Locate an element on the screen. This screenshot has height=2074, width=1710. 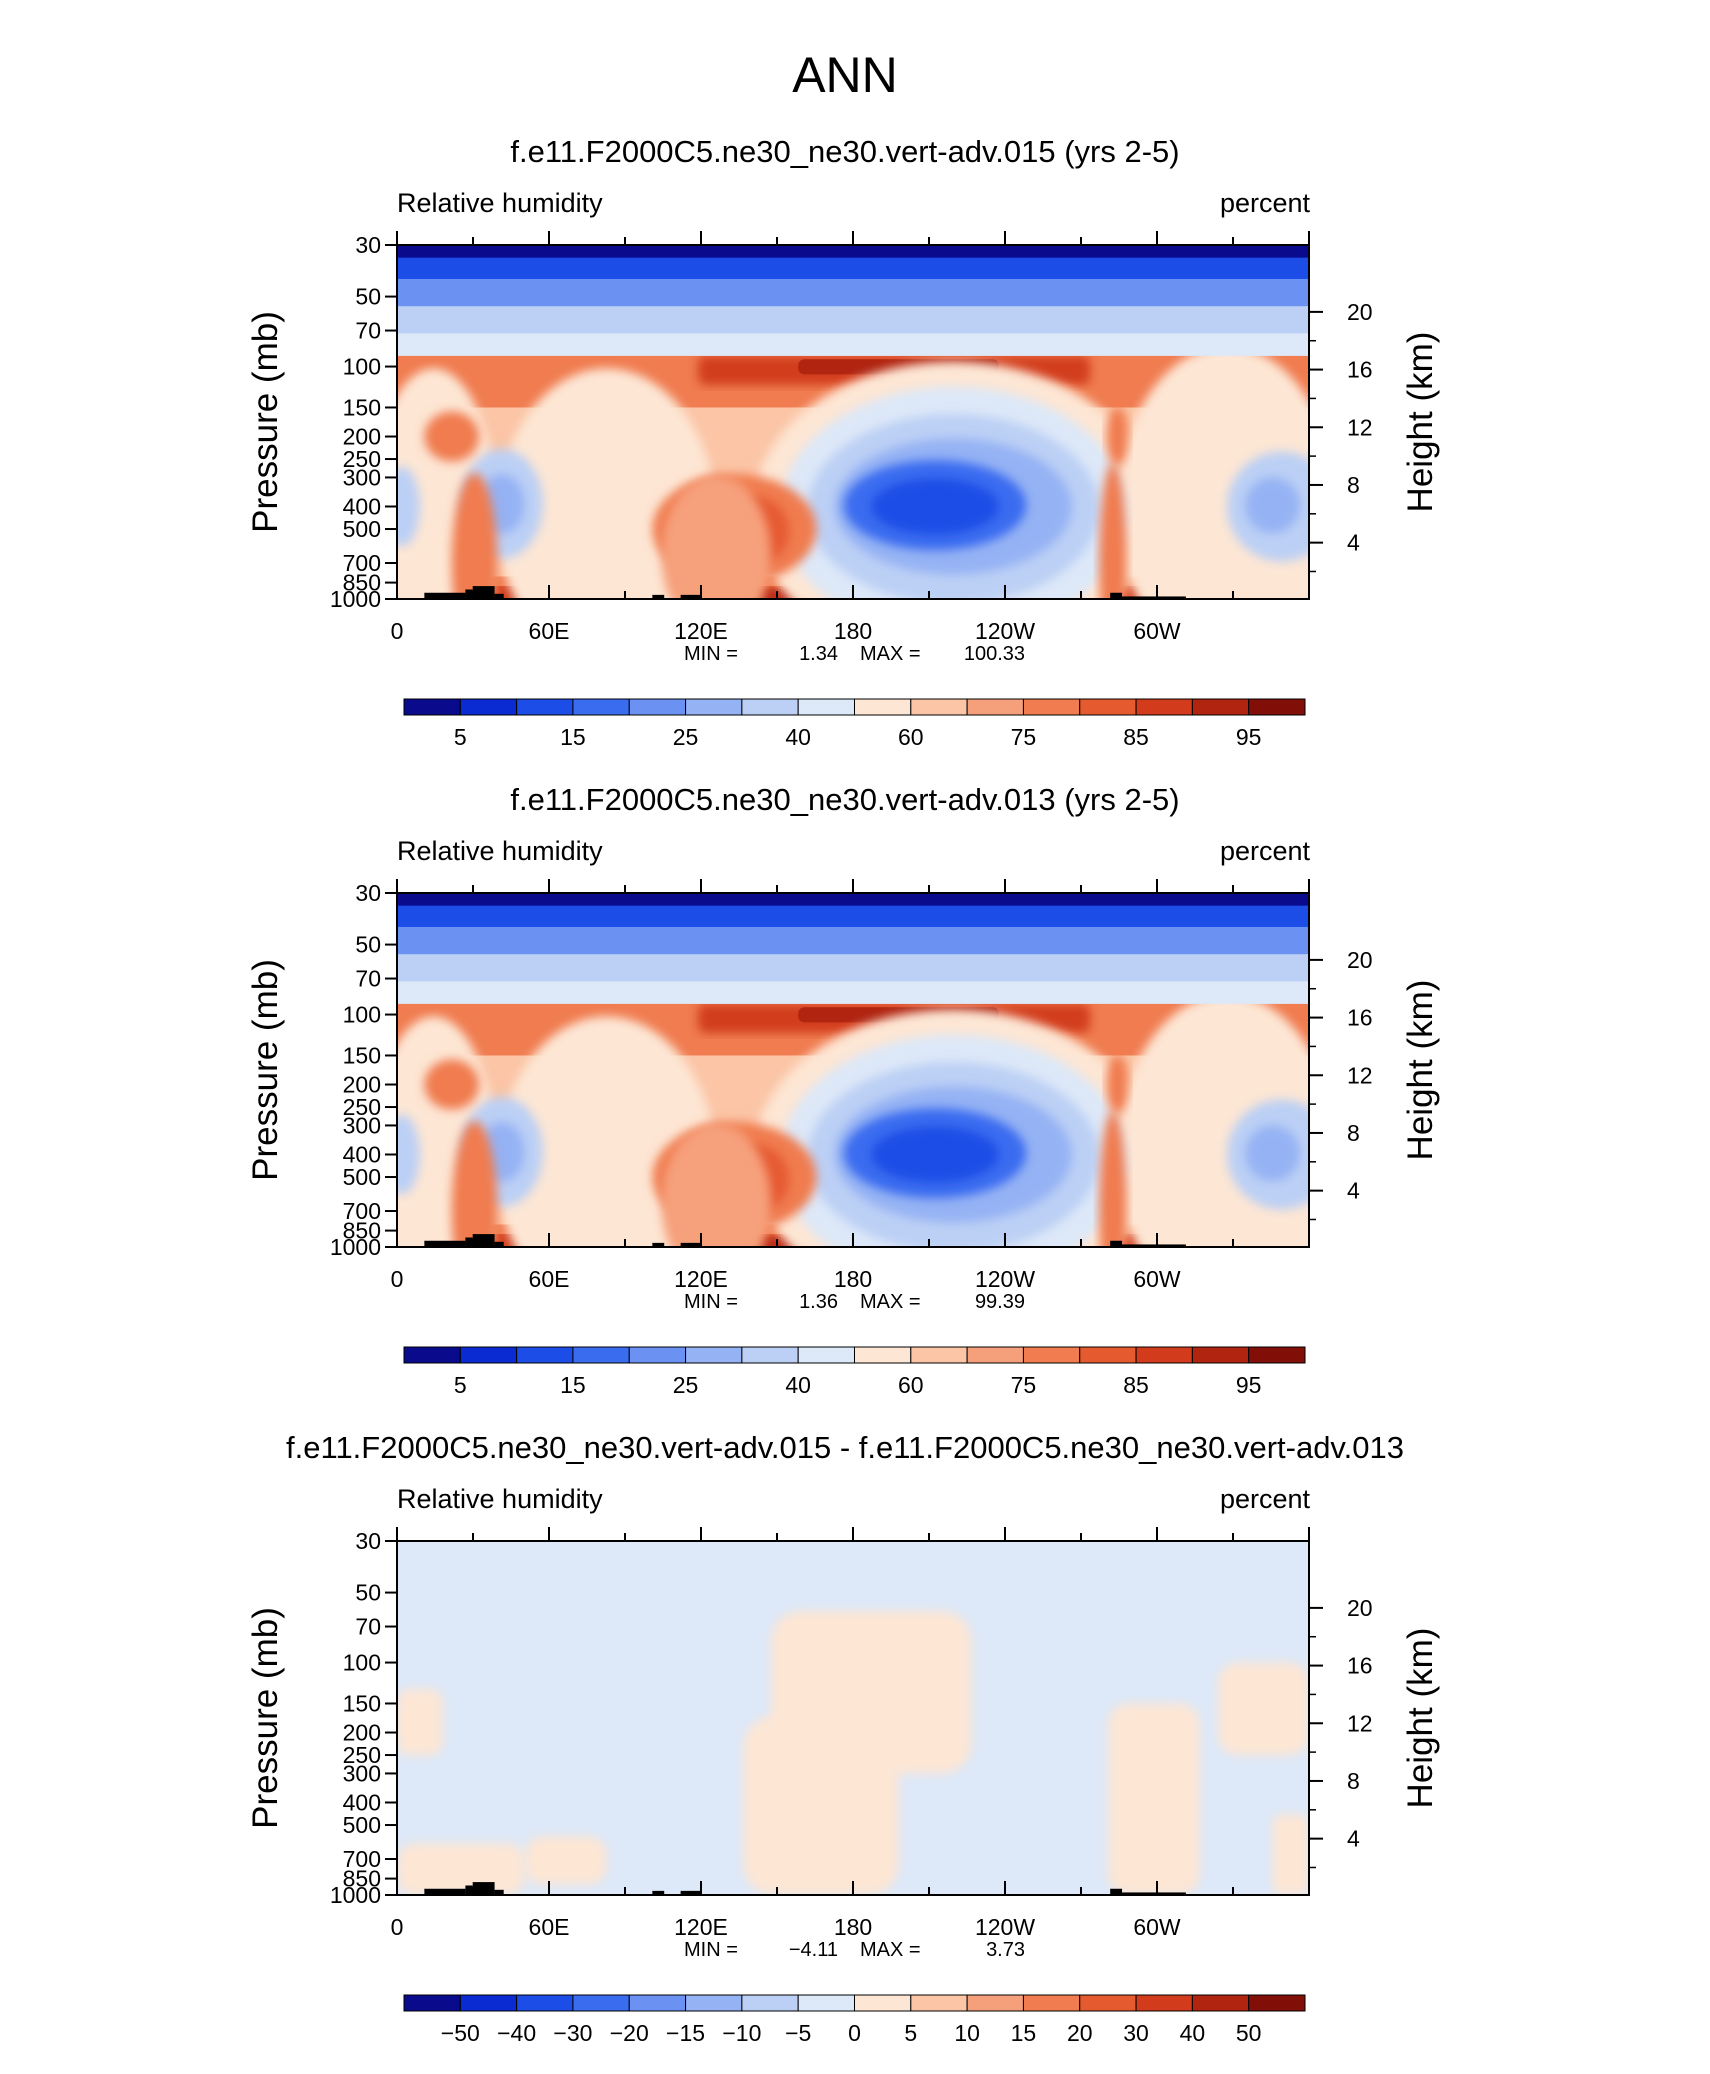
colorbar-label: 75 is located at coordinates (1024, 1385).